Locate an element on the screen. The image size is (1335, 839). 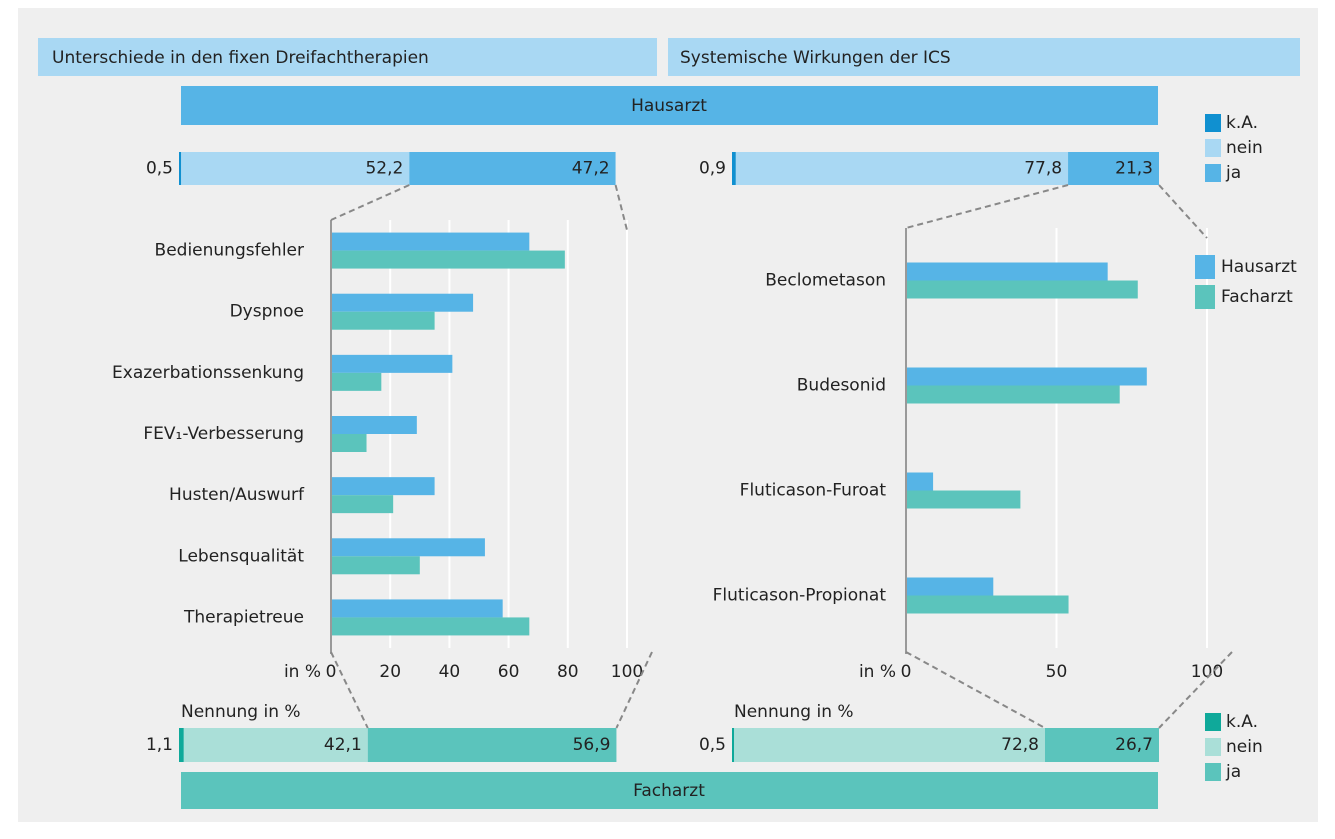
y-tick-label: Fluticason-Propionat is located at coordinates (800, 596).